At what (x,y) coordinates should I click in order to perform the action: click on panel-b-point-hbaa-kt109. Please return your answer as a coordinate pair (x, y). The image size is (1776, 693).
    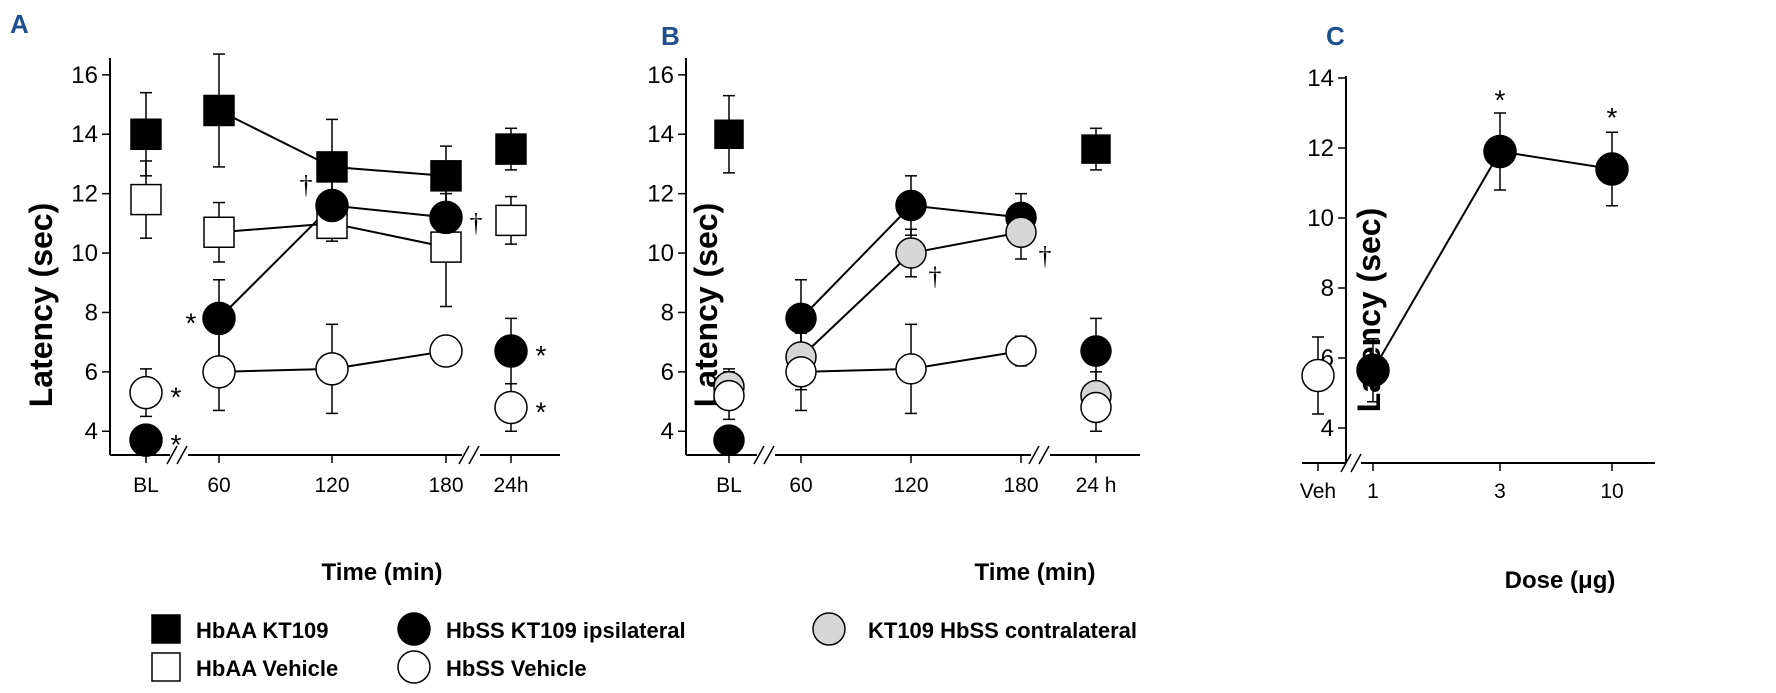
    Looking at the image, I should click on (729, 134).